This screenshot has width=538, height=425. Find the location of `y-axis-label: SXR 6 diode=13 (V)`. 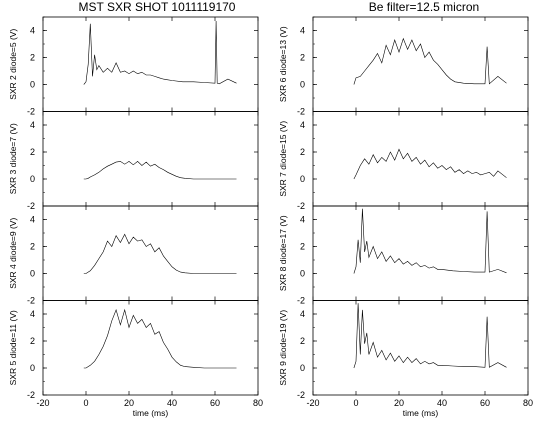

y-axis-label: SXR 6 diode=13 (V) is located at coordinates (283, 64).